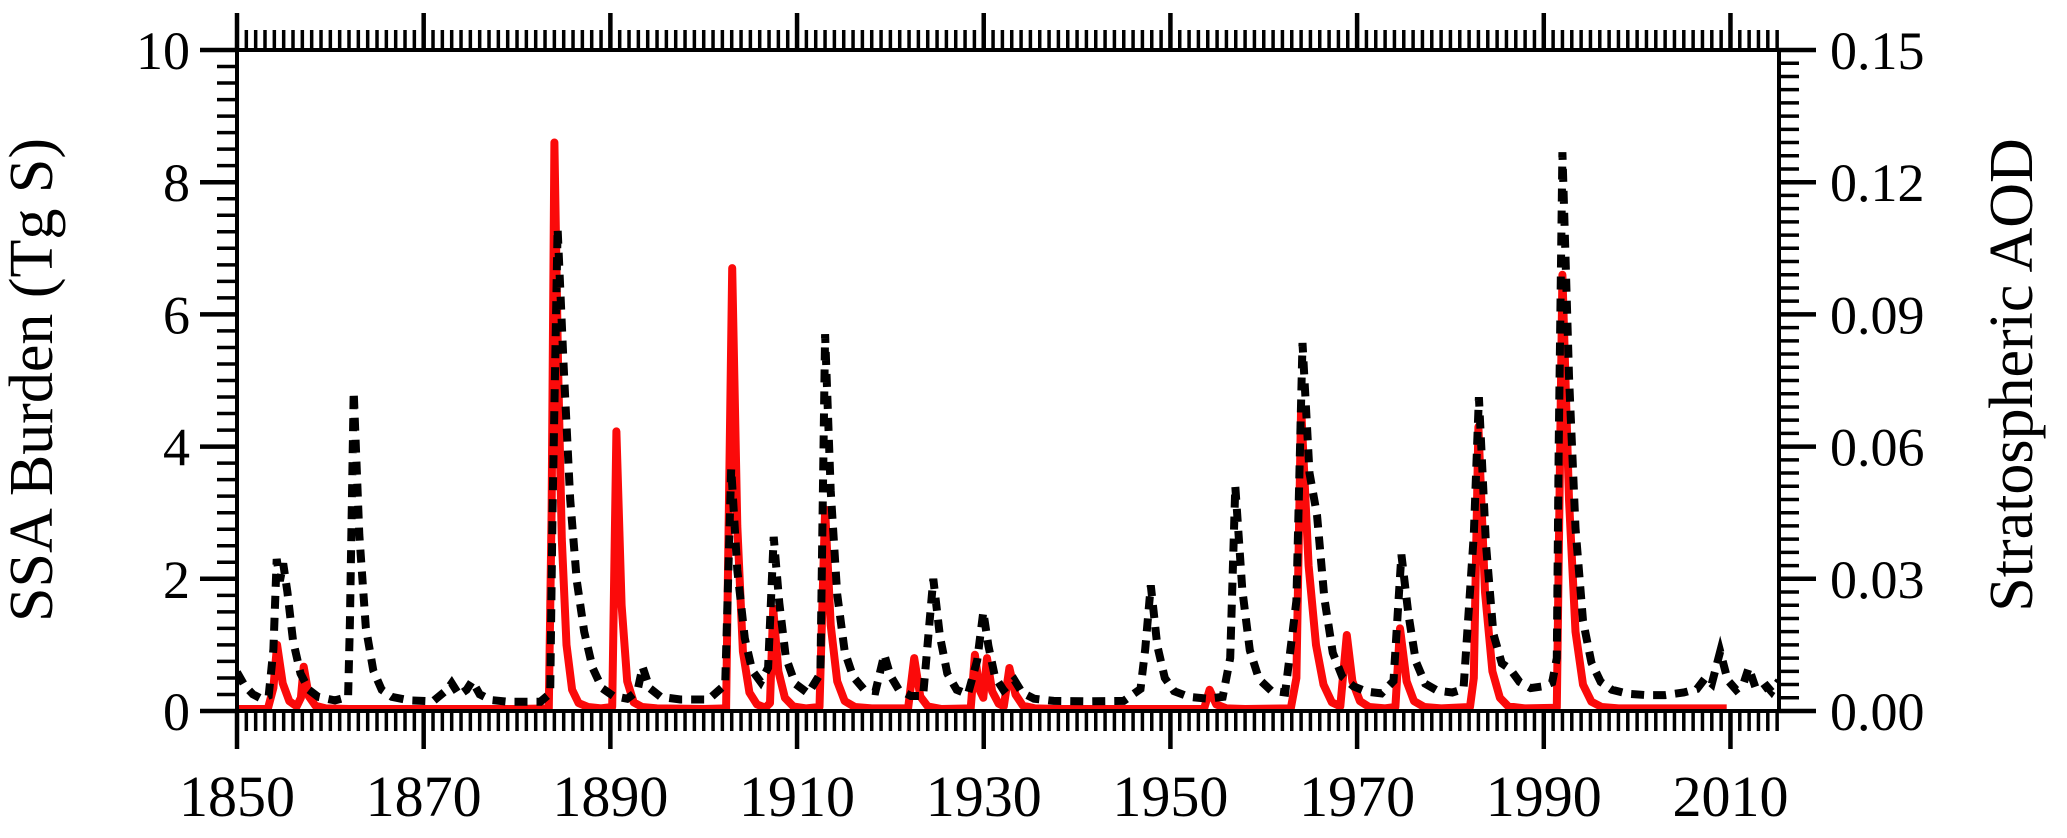 This screenshot has width=2067, height=838. What do you see at coordinates (1877, 315) in the screenshot?
I see `right-tick-label: 0.09` at bounding box center [1877, 315].